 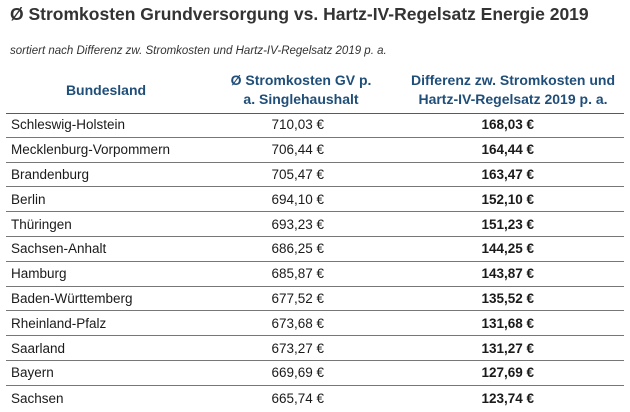 I want to click on table-row: Brandenburg 705,47 € 163,47 €, so click(x=315, y=175).